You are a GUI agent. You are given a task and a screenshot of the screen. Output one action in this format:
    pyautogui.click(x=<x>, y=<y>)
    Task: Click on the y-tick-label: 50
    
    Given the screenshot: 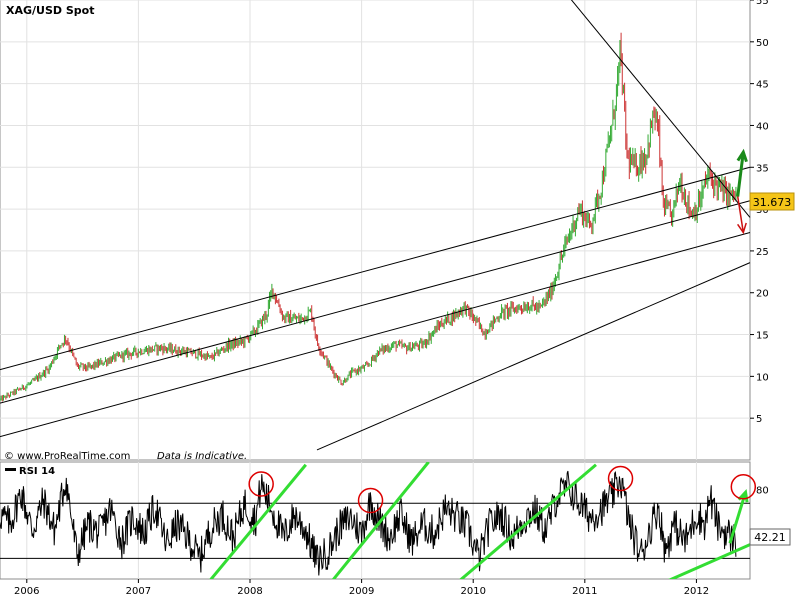 What is the action you would take?
    pyautogui.click(x=762, y=43)
    